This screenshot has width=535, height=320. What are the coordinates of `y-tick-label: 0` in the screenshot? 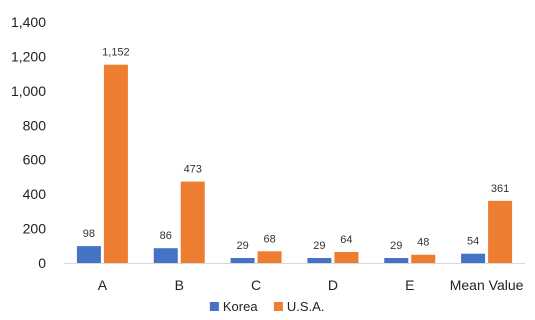 It's located at (42, 263).